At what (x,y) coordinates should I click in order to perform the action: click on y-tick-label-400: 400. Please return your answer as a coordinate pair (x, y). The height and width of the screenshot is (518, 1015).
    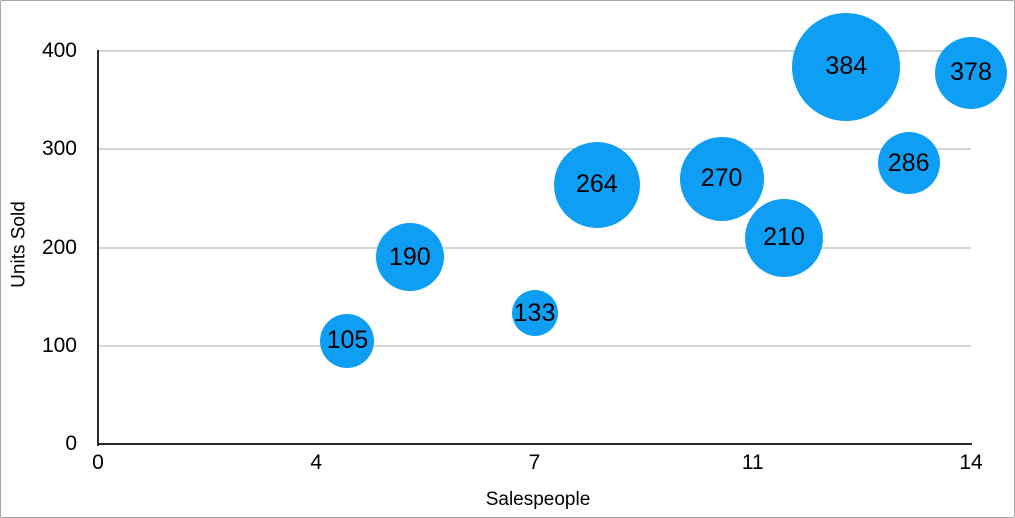
    Looking at the image, I should click on (59, 50).